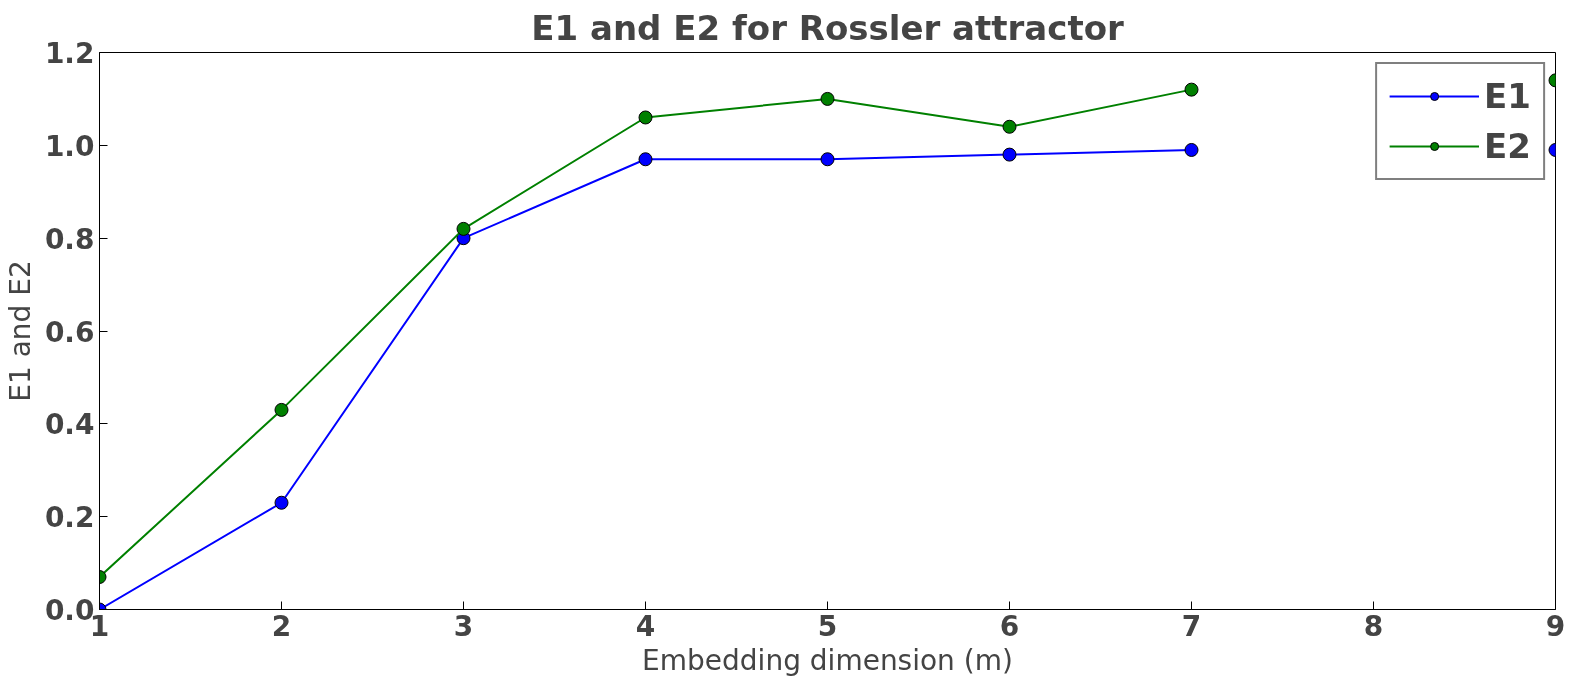 This screenshot has height=679, width=1585. What do you see at coordinates (1507, 146) in the screenshot?
I see `legend-label: E2` at bounding box center [1507, 146].